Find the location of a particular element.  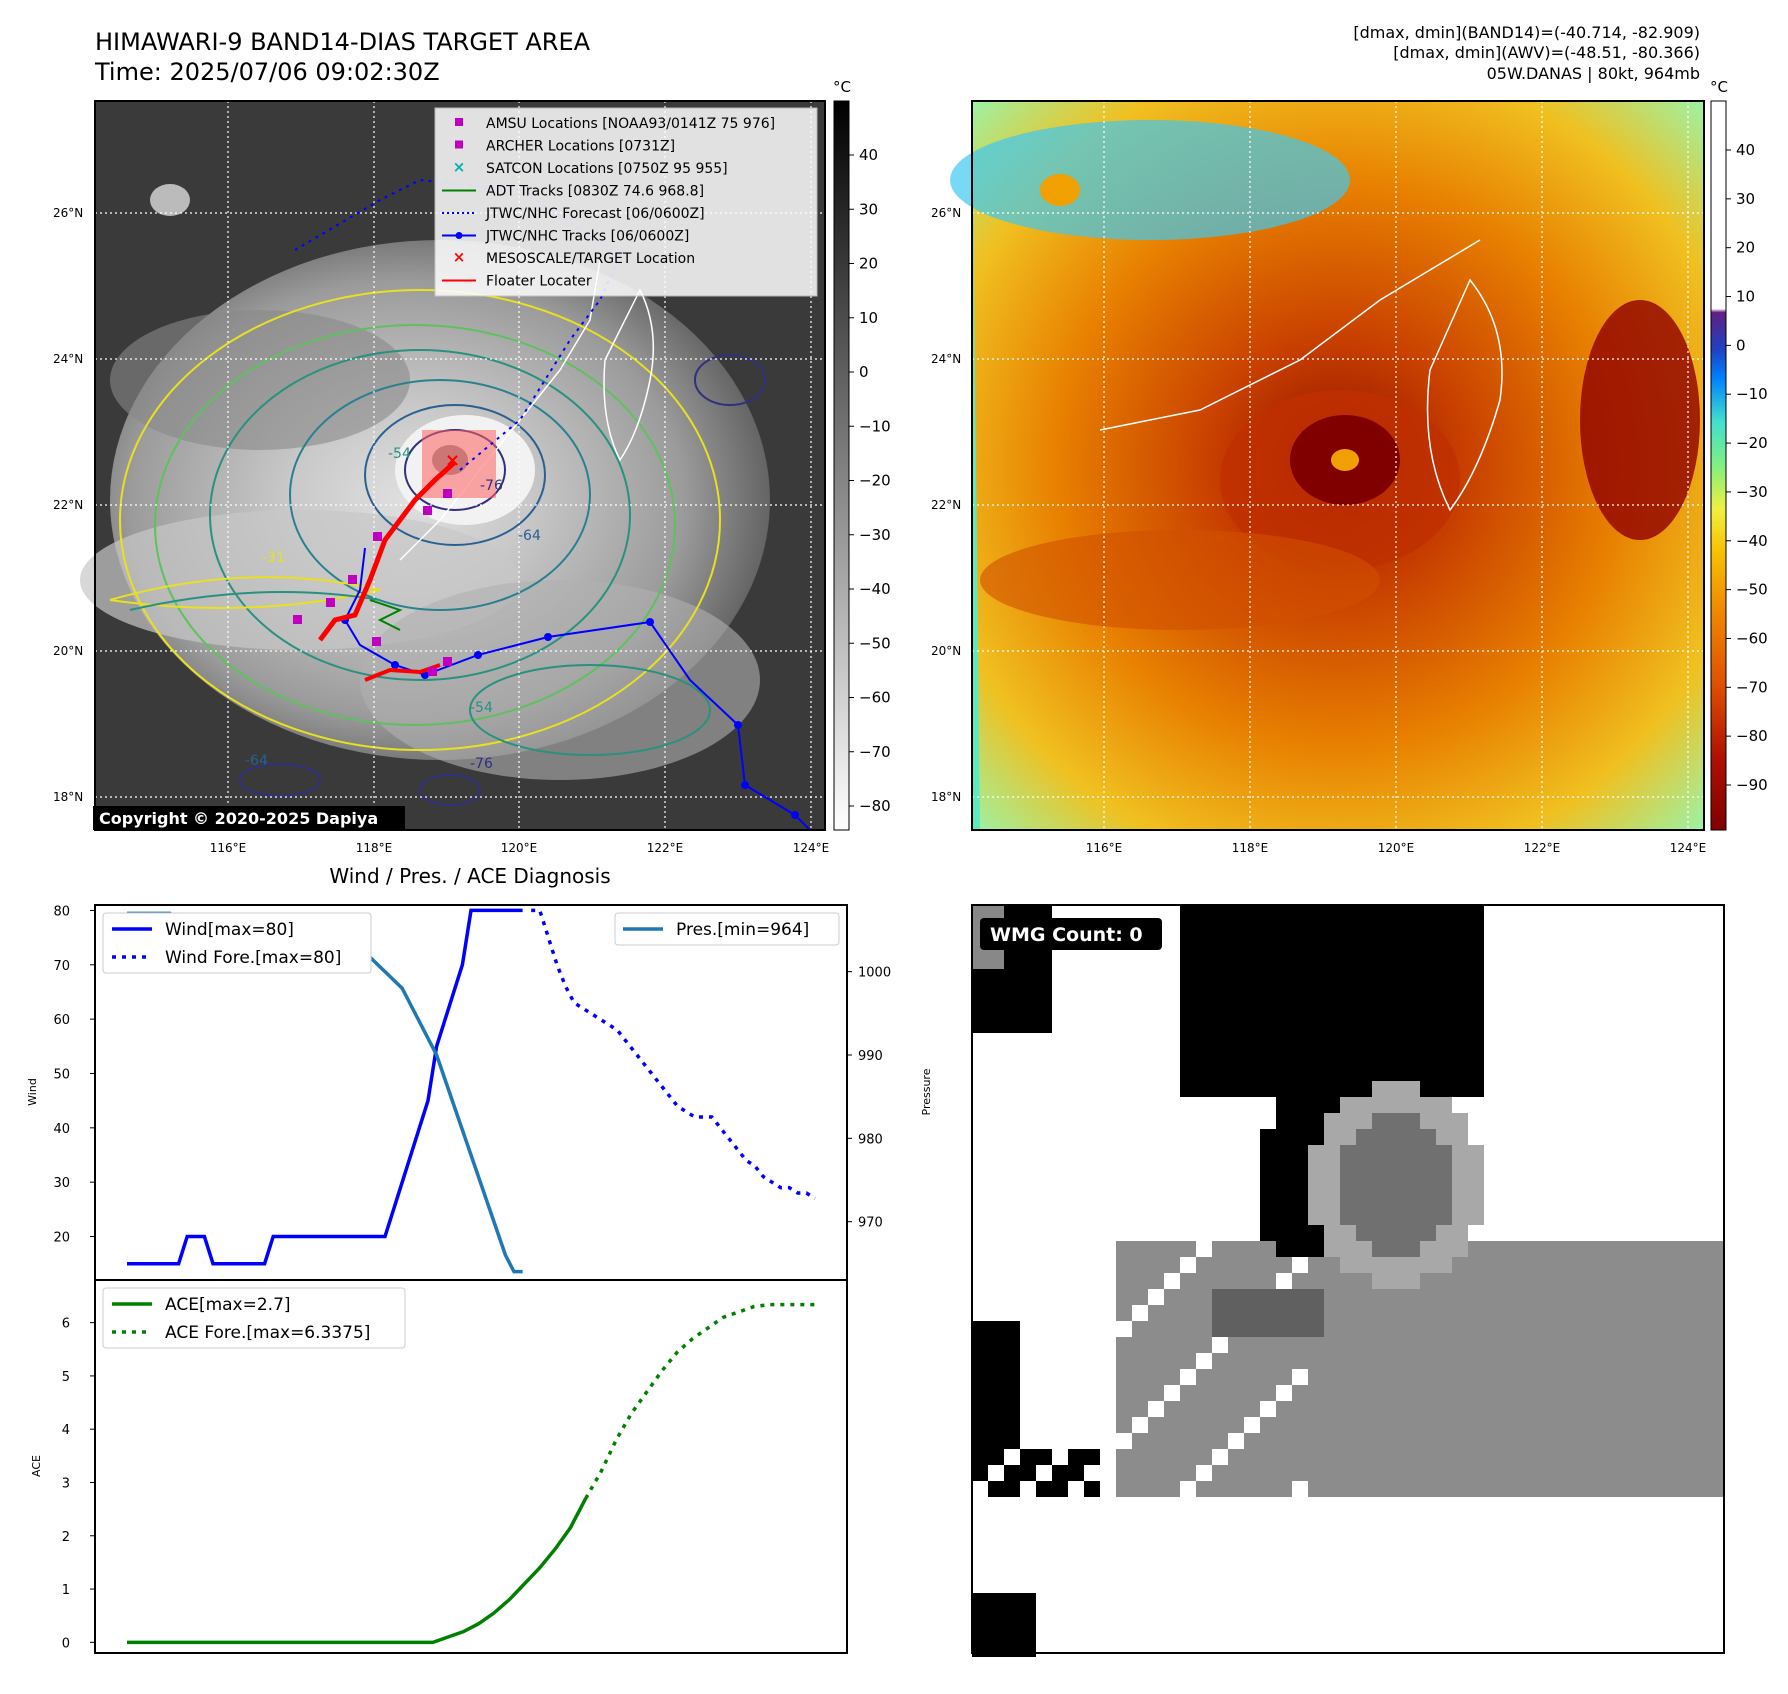

map1-lon-labels: 116°E 118°E 120°E 122°E 124°E is located at coordinates (520, 848).